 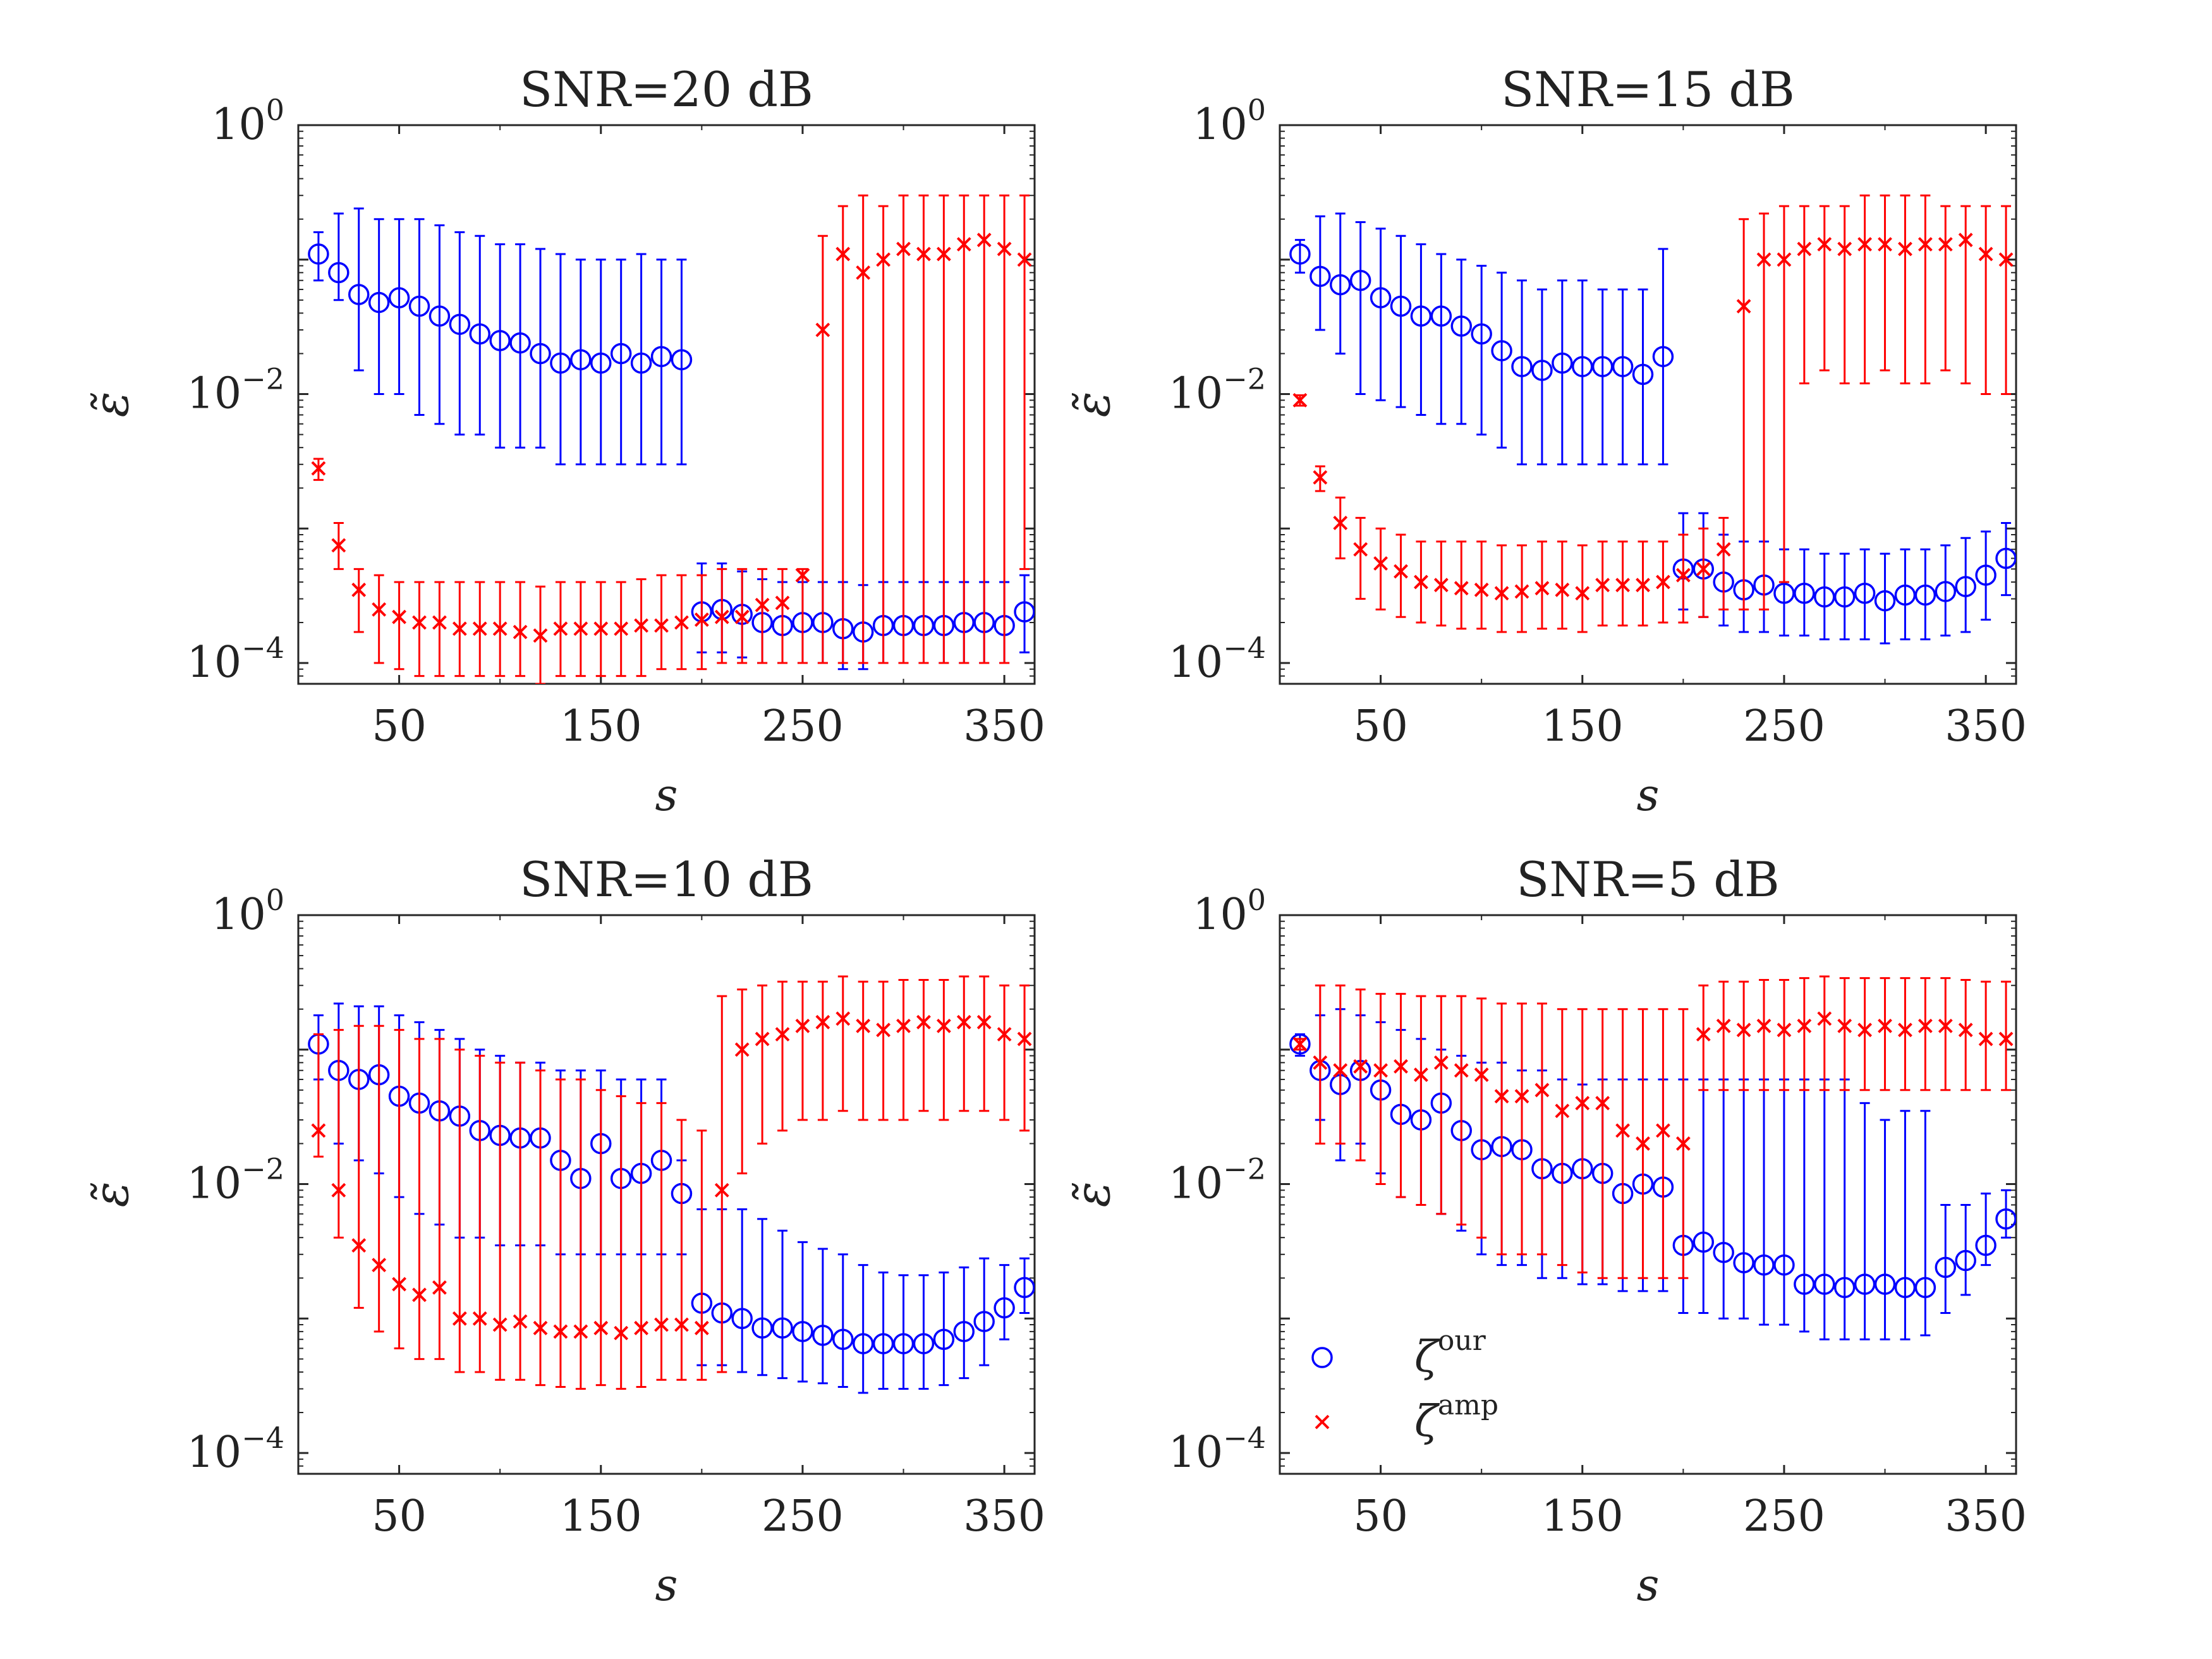 What do you see at coordinates (1784, 1516) in the screenshot?
I see `x-tick-label: 250` at bounding box center [1784, 1516].